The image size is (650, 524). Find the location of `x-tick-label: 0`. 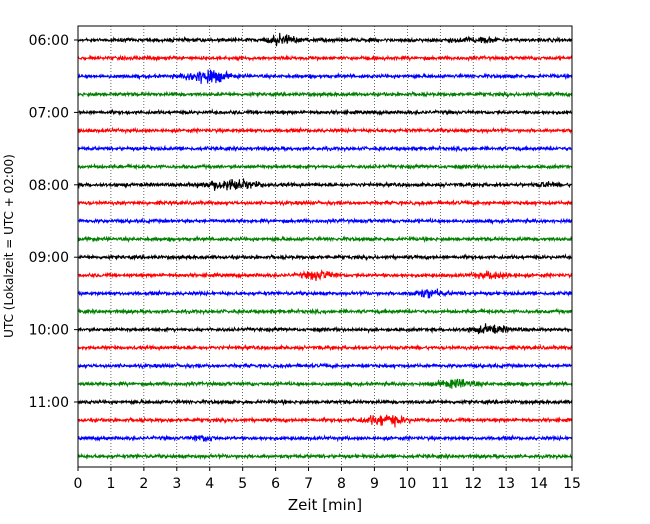

x-tick-label: 0 is located at coordinates (78, 484).